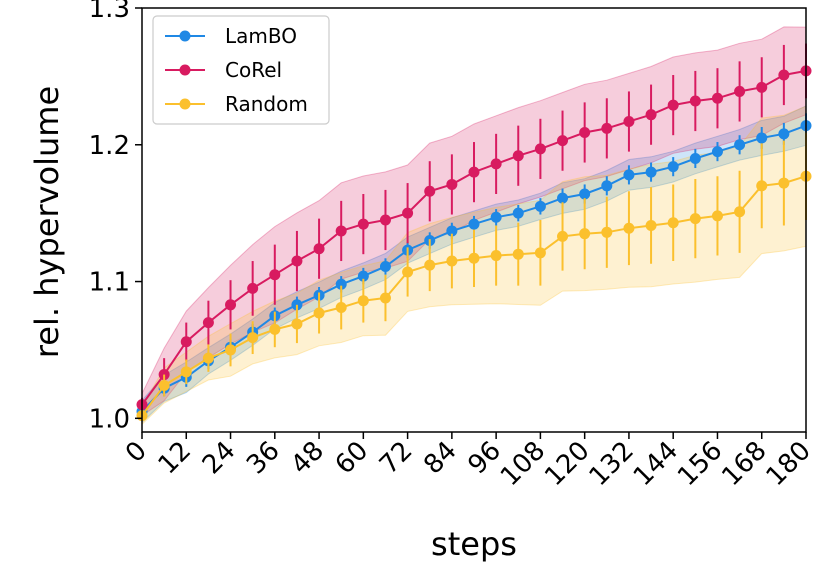 This screenshot has width=830, height=581. I want to click on x-tick-label: 48, so click(307, 458).